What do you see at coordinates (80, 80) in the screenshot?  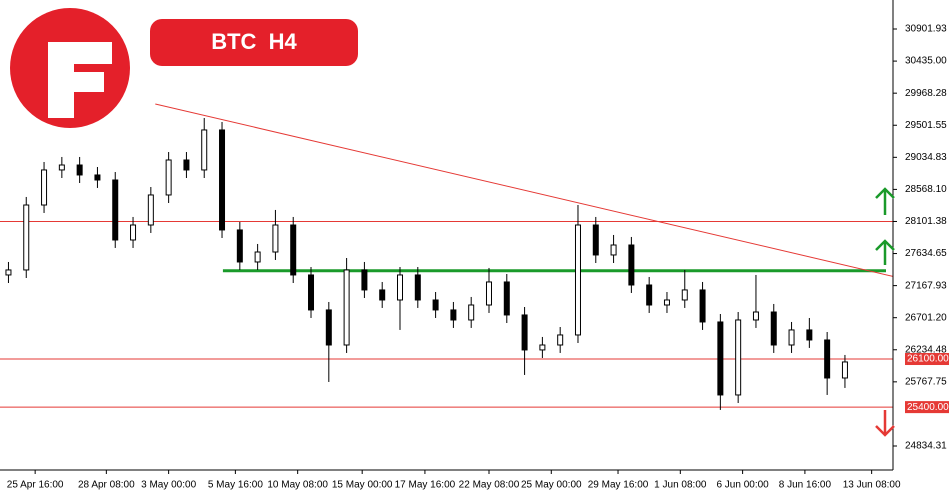 I see `logo-mark` at bounding box center [80, 80].